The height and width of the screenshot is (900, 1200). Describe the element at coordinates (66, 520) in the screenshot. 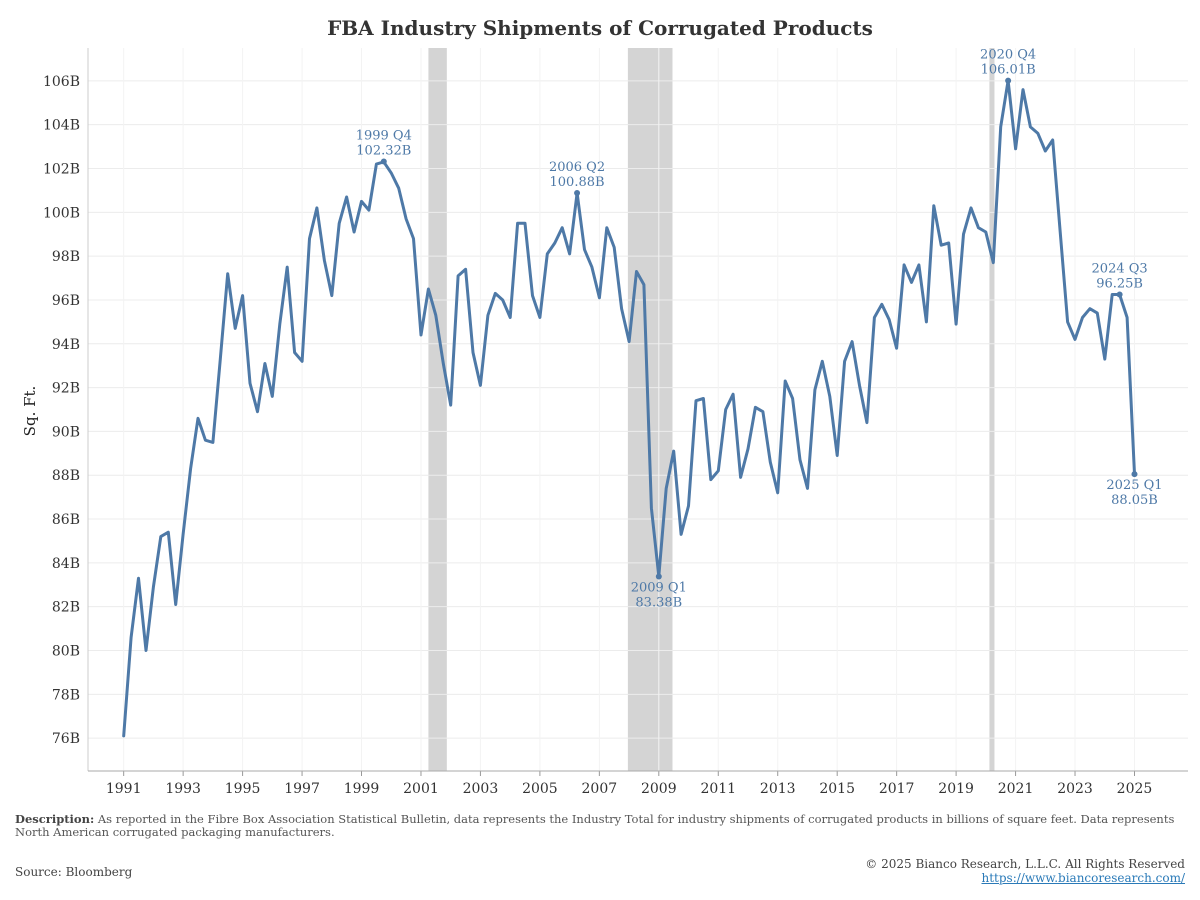

I see `y-tick-label: 86B` at that location.